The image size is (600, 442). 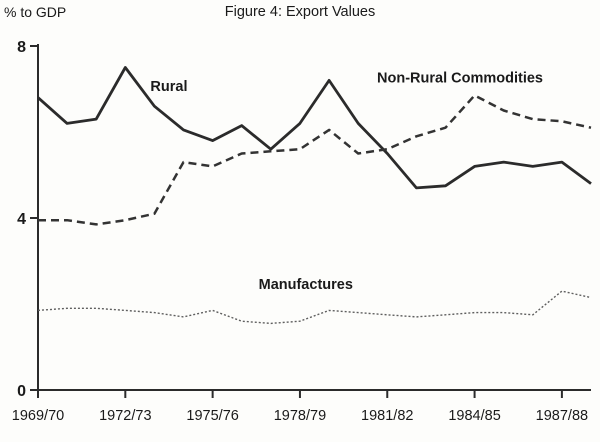 What do you see at coordinates (212, 416) in the screenshot?
I see `x-tick-label: 1975/76` at bounding box center [212, 416].